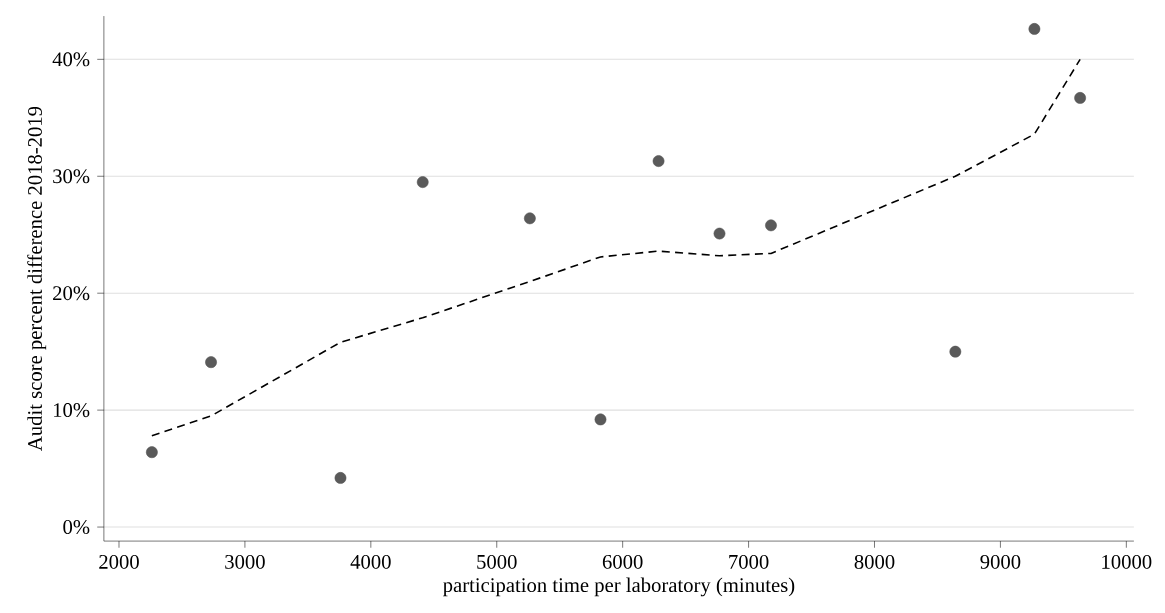  Describe the element at coordinates (71, 59) in the screenshot. I see `y-tick-label: 40%` at that location.